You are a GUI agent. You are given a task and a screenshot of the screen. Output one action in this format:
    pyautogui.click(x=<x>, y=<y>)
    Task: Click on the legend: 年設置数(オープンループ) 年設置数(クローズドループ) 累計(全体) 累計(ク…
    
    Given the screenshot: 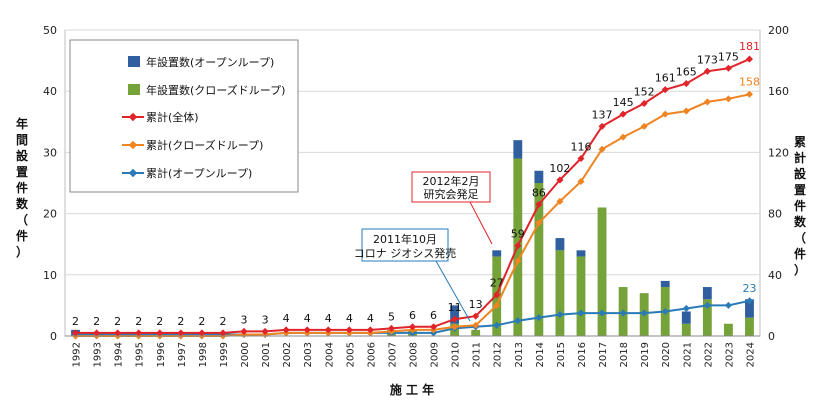 What is the action you would take?
    pyautogui.click(x=184, y=116)
    